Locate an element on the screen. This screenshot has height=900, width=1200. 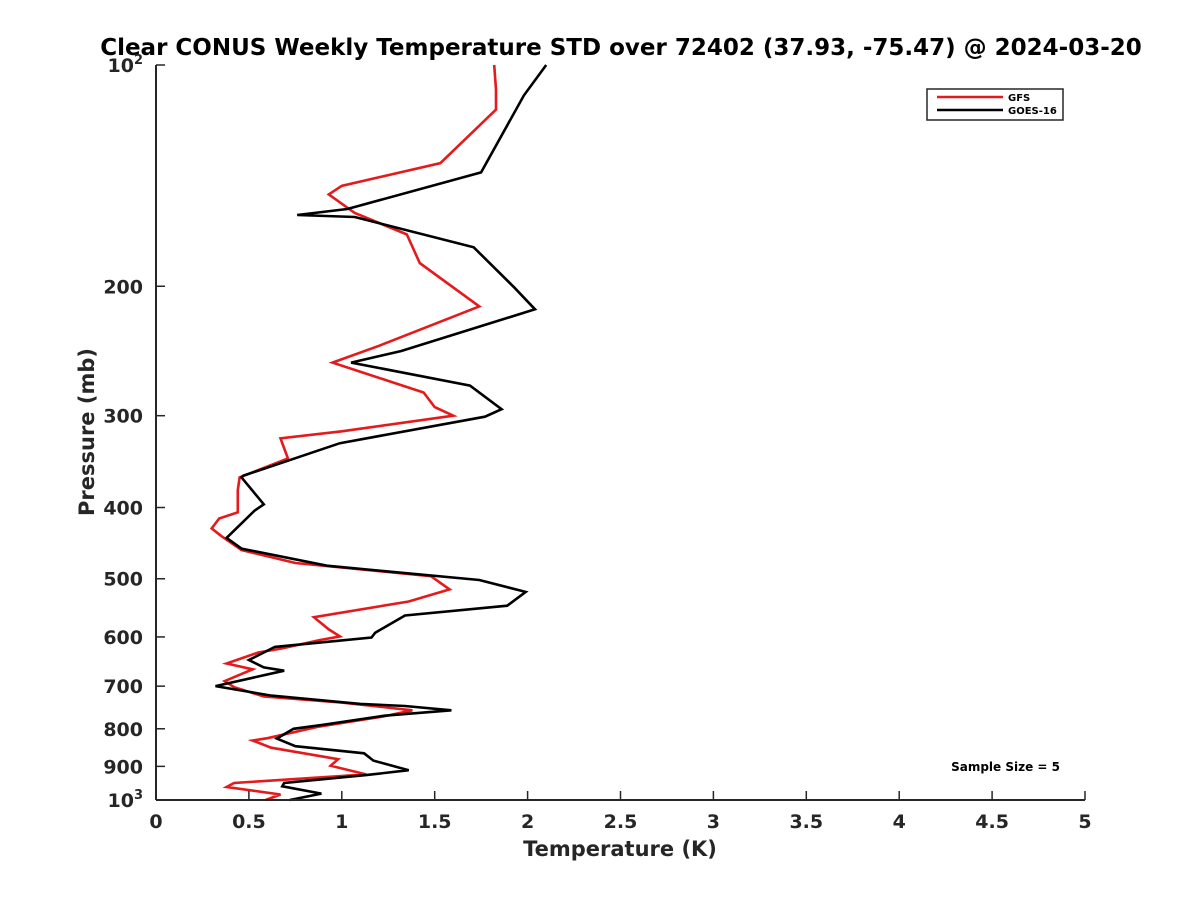
y-tick-label: 500 is located at coordinates (123, 580).